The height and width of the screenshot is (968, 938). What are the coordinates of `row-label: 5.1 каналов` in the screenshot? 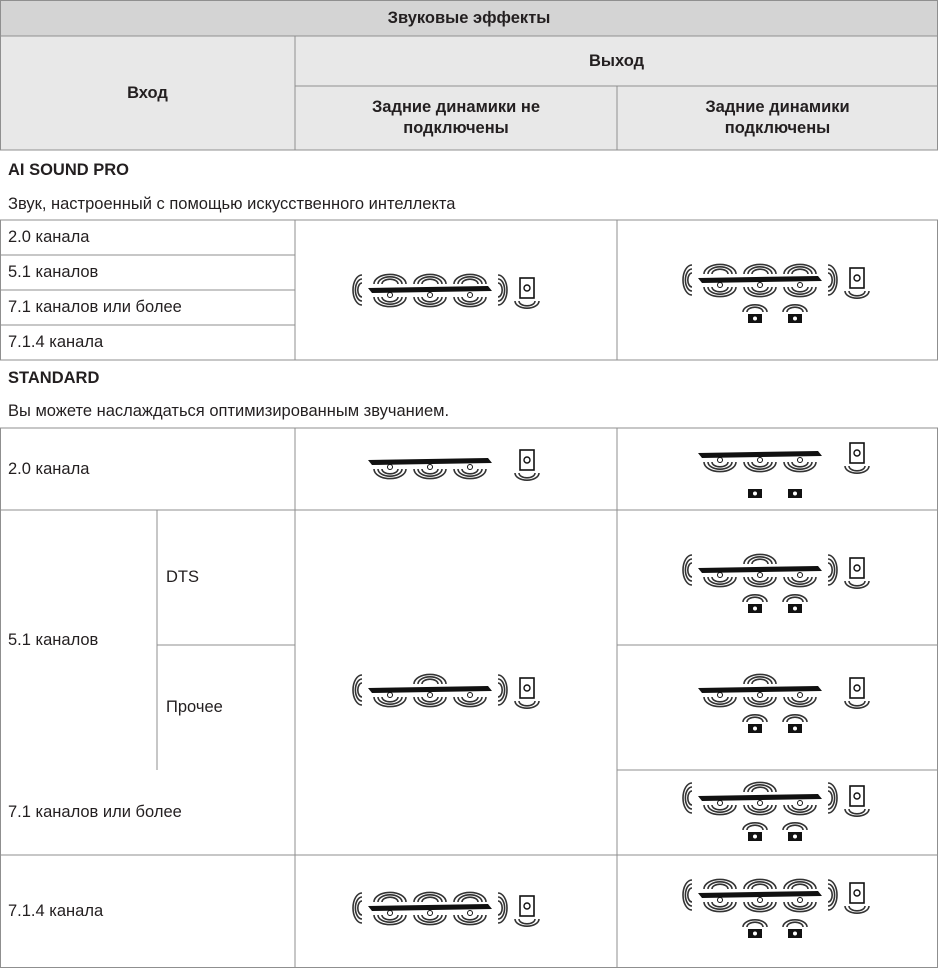 It's located at (53, 272).